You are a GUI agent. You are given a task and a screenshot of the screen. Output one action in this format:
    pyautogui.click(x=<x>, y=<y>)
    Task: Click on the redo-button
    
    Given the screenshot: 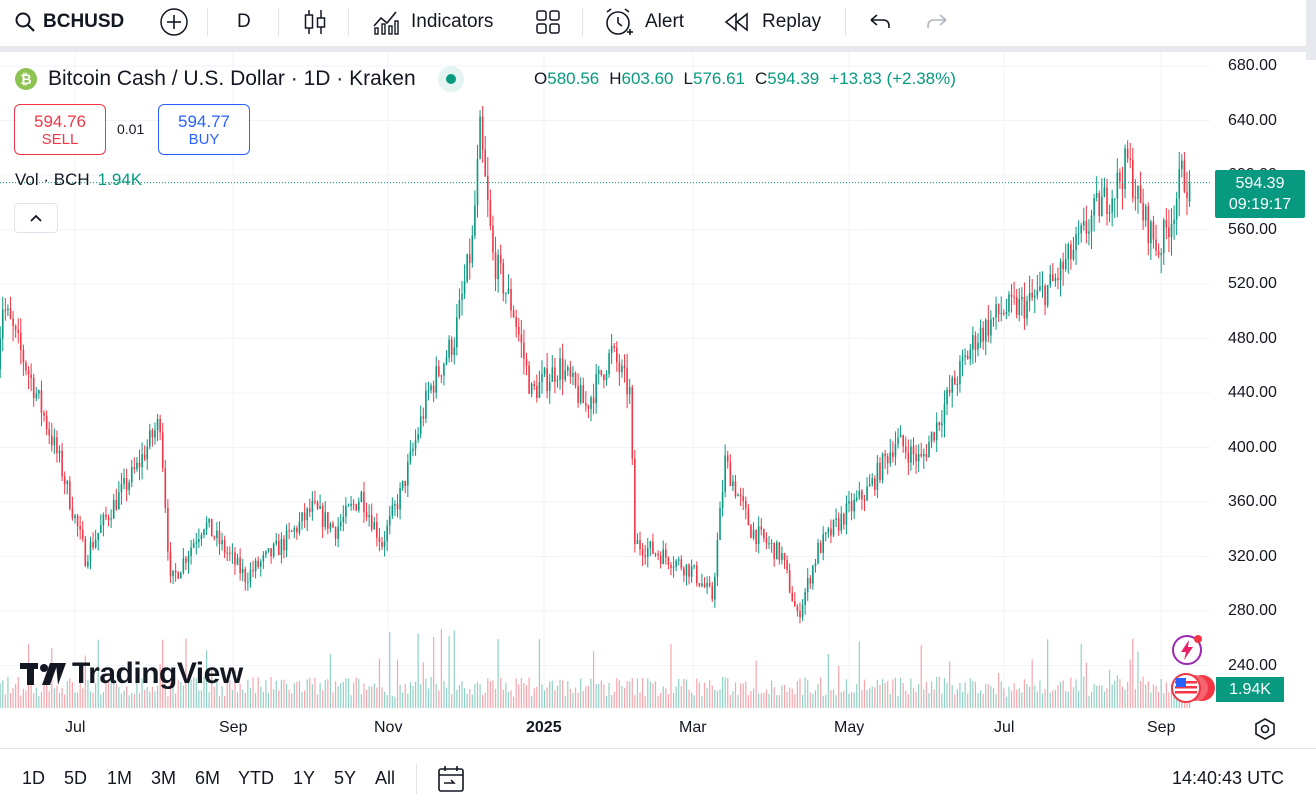 What is the action you would take?
    pyautogui.click(x=937, y=22)
    